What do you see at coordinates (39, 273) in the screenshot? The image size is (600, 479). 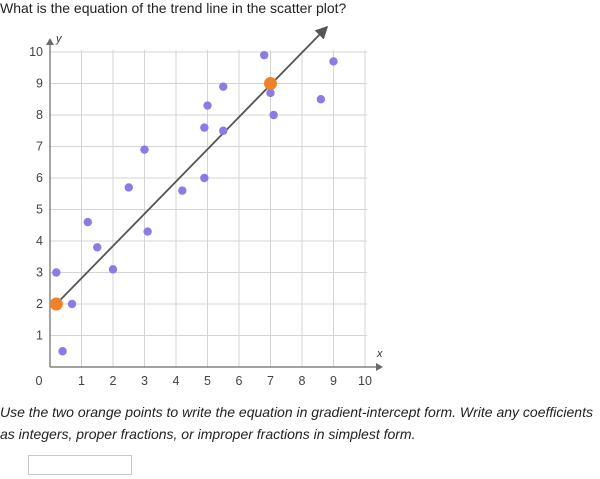 I see `y-tick-label: 3` at bounding box center [39, 273].